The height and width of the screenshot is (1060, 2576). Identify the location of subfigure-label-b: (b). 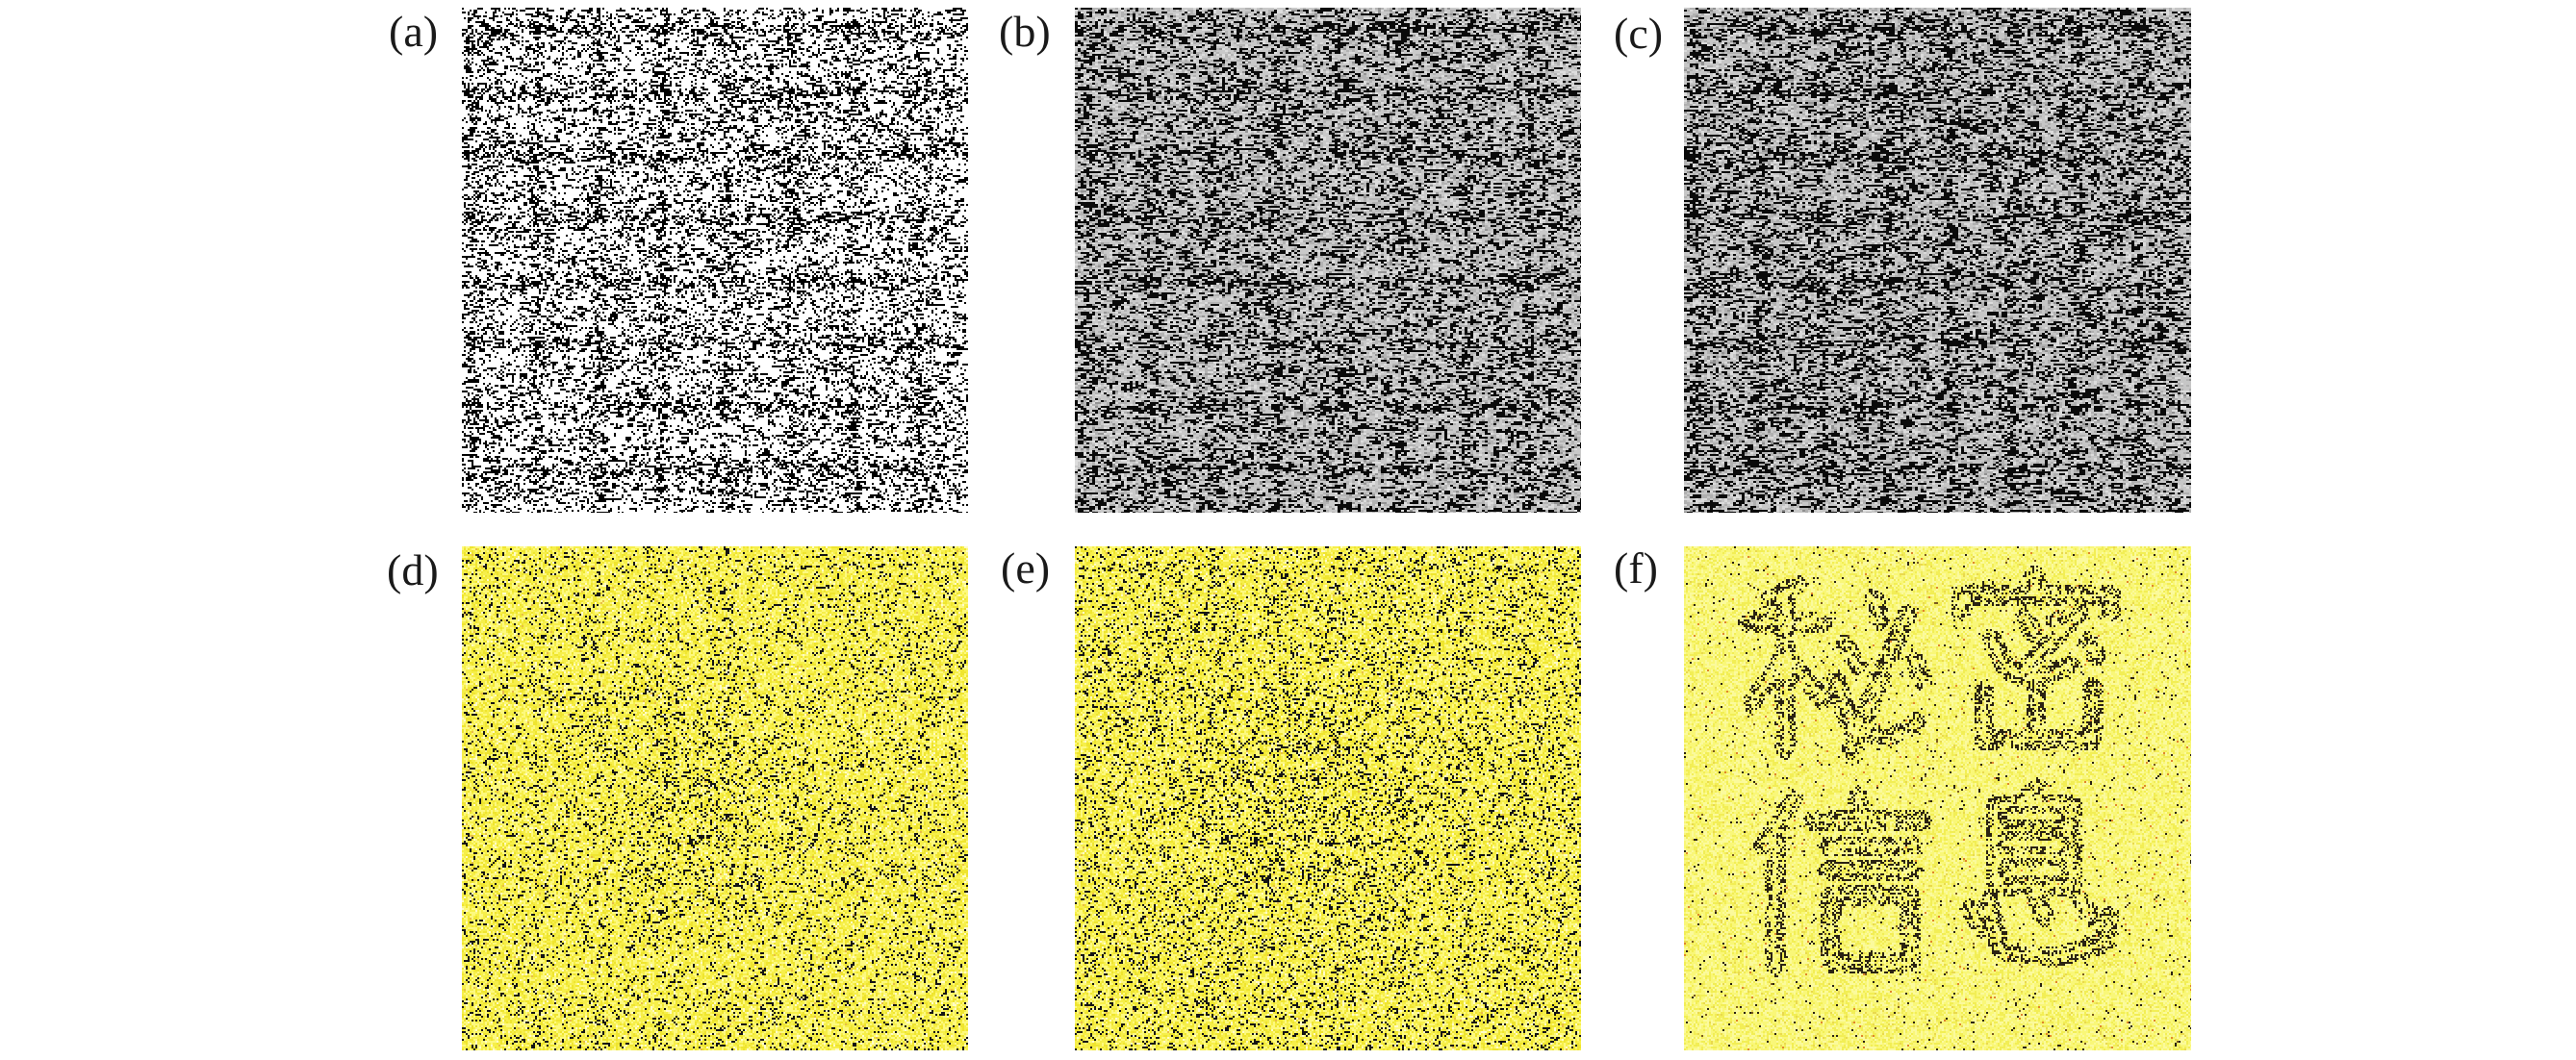
(1025, 31).